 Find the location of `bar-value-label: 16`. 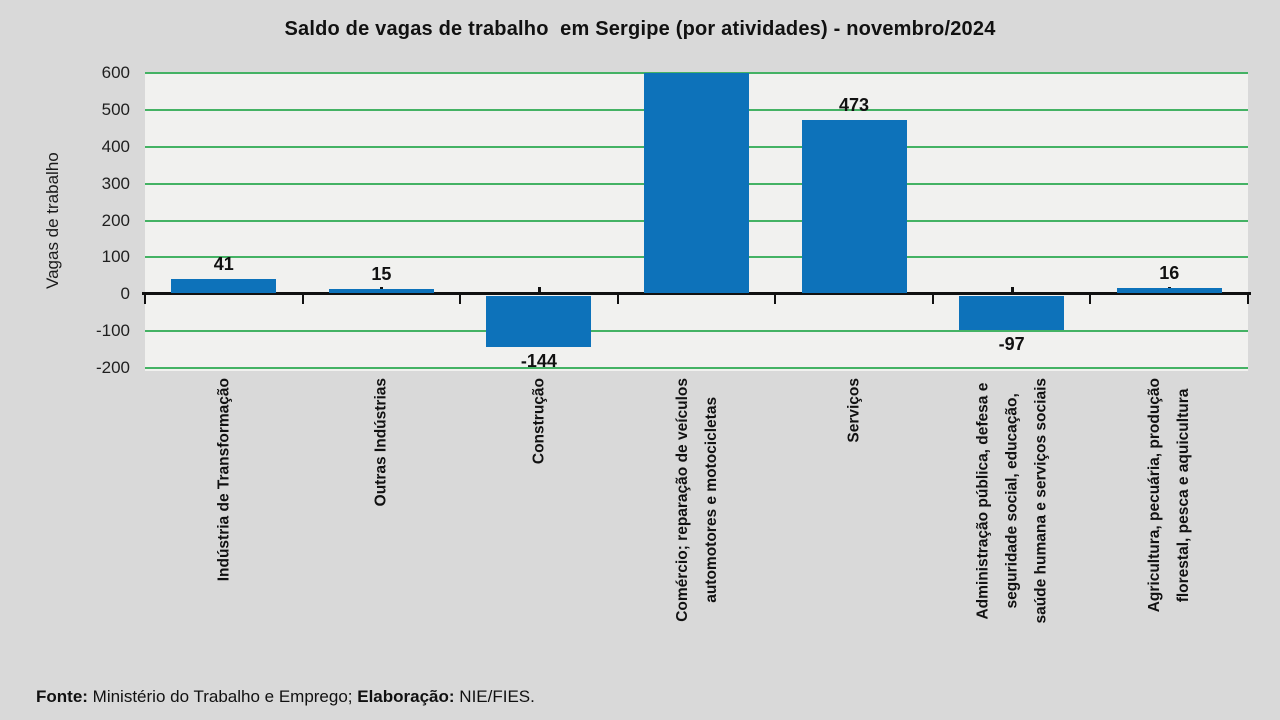

bar-value-label: 16 is located at coordinates (1169, 273).